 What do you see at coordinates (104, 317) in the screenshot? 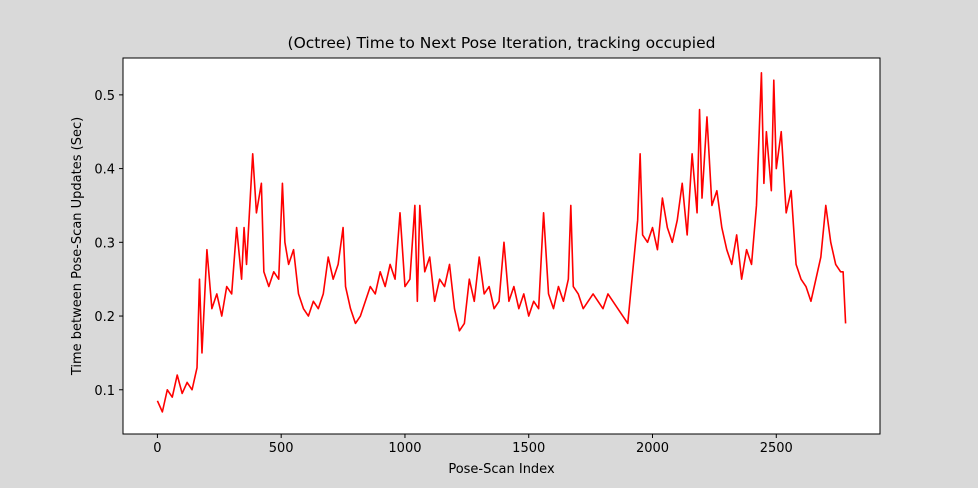
I see `y-tick-label: 0.2` at bounding box center [104, 317].